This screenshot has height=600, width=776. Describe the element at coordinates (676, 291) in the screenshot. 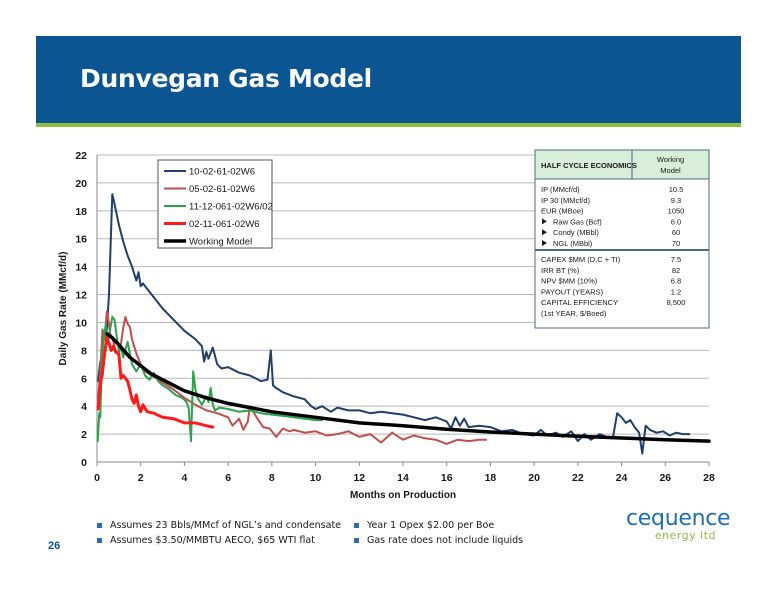

I see `economics-row-value: 1.2` at that location.